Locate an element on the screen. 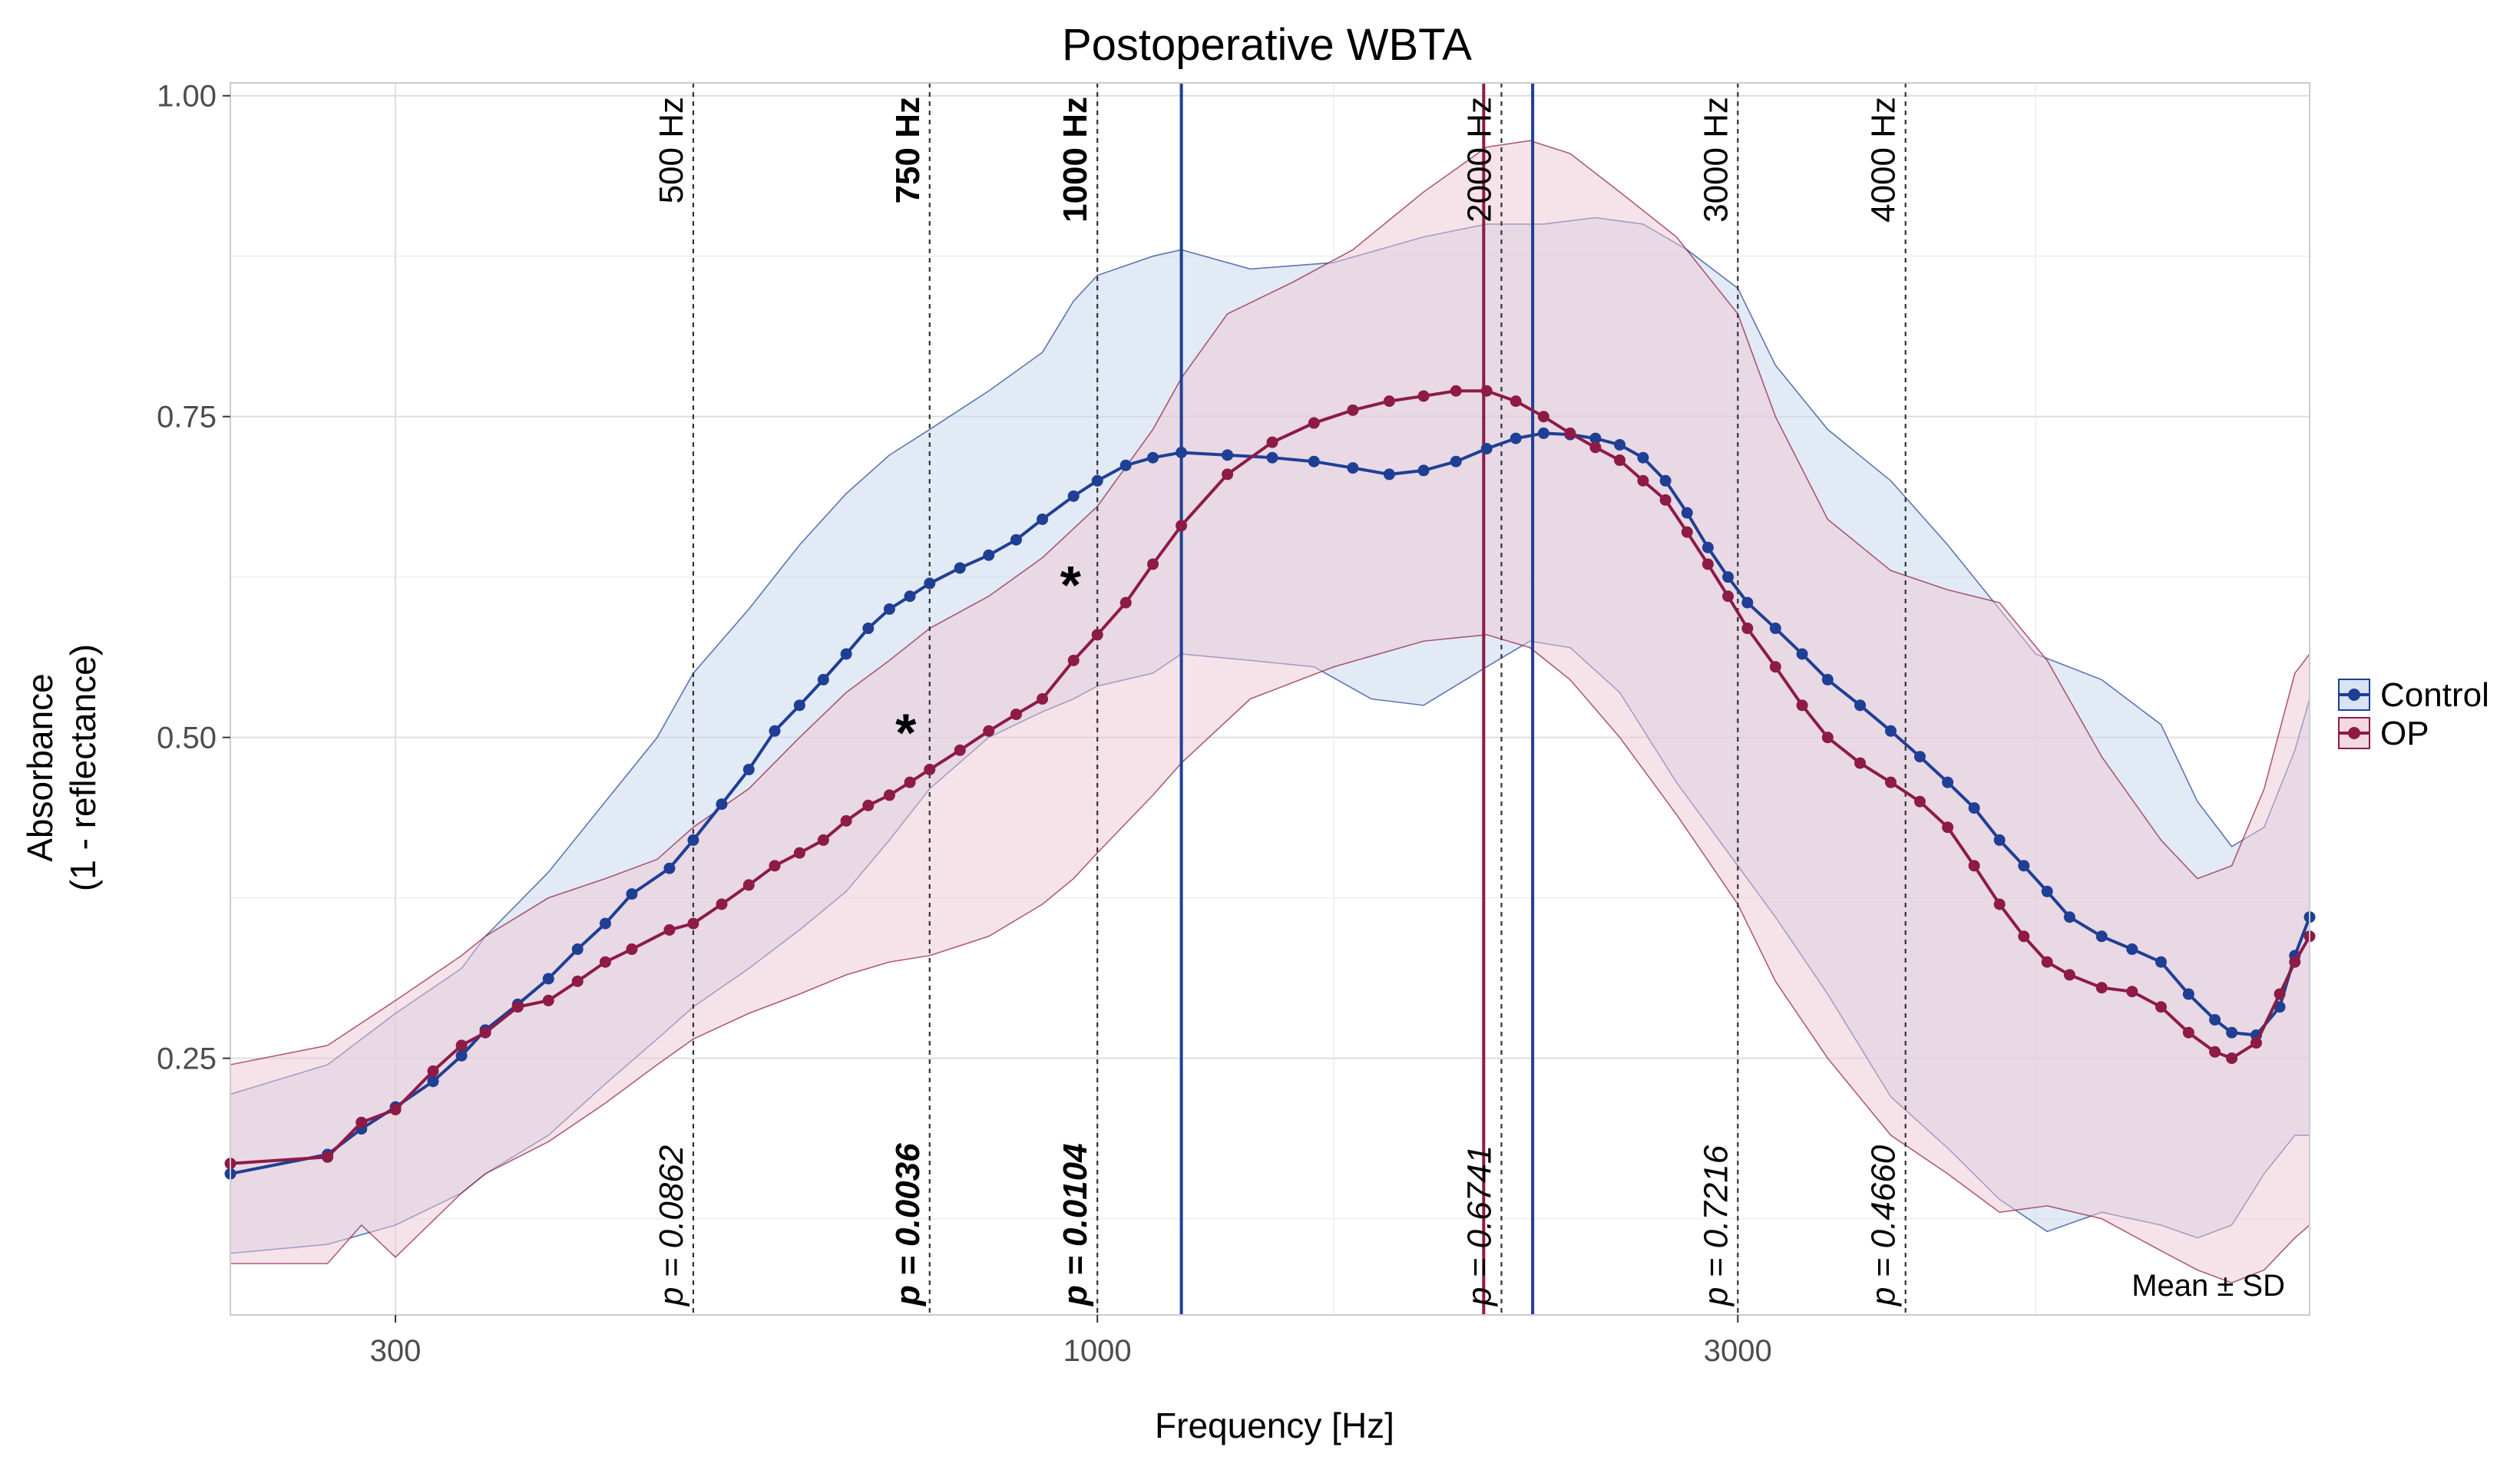 The width and height of the screenshot is (2520, 1470). p-value-label-3000hz: p = 0.7216 is located at coordinates (1716, 1226).